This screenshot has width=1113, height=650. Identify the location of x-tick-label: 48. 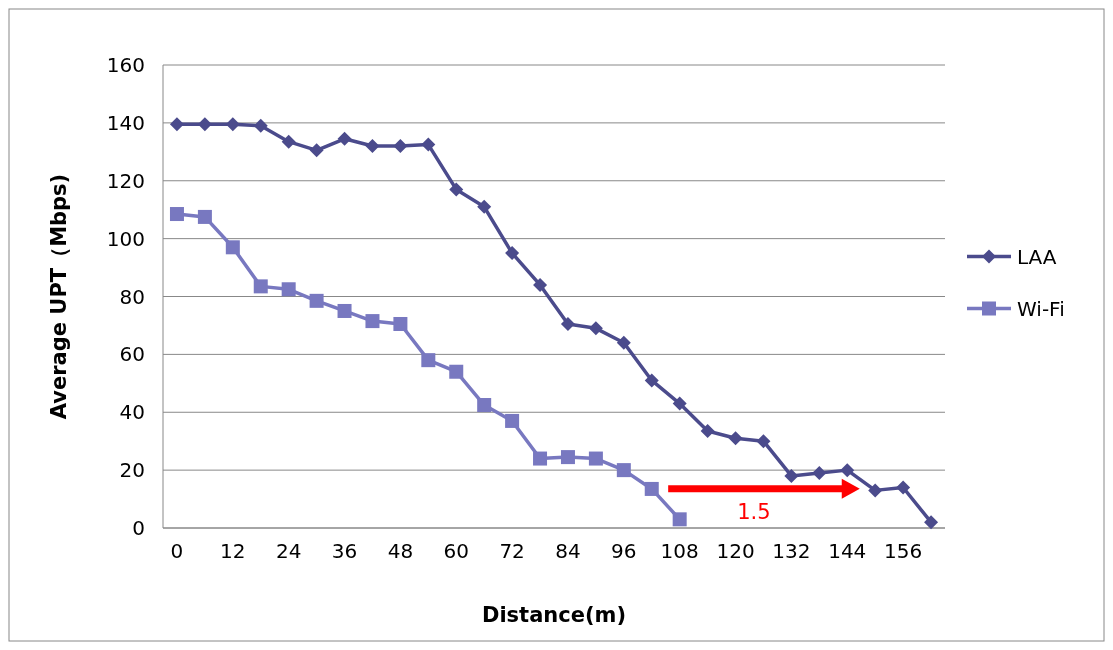
(400, 551).